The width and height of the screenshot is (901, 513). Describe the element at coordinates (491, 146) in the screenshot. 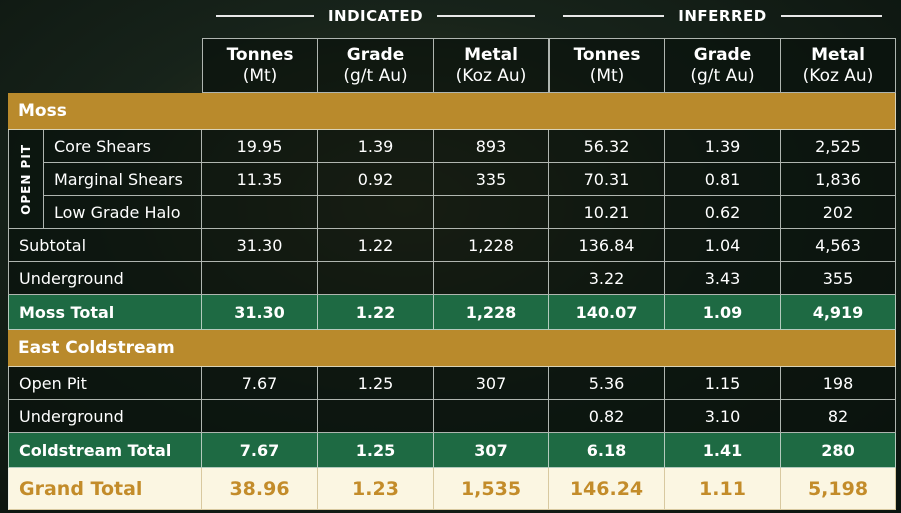

I see `cell: 893` at that location.